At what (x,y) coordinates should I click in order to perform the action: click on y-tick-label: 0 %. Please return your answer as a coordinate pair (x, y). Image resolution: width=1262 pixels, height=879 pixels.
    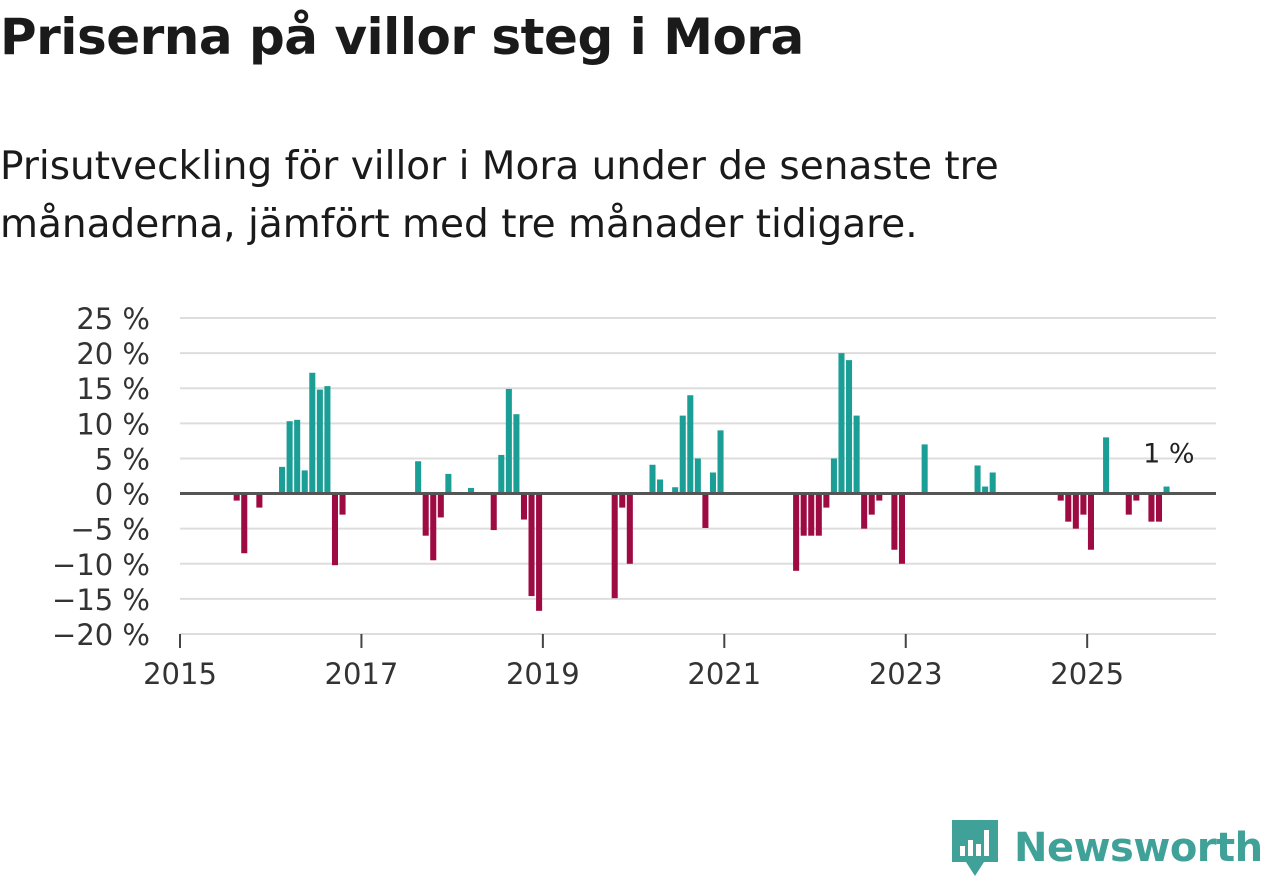
    Looking at the image, I should click on (122, 495).